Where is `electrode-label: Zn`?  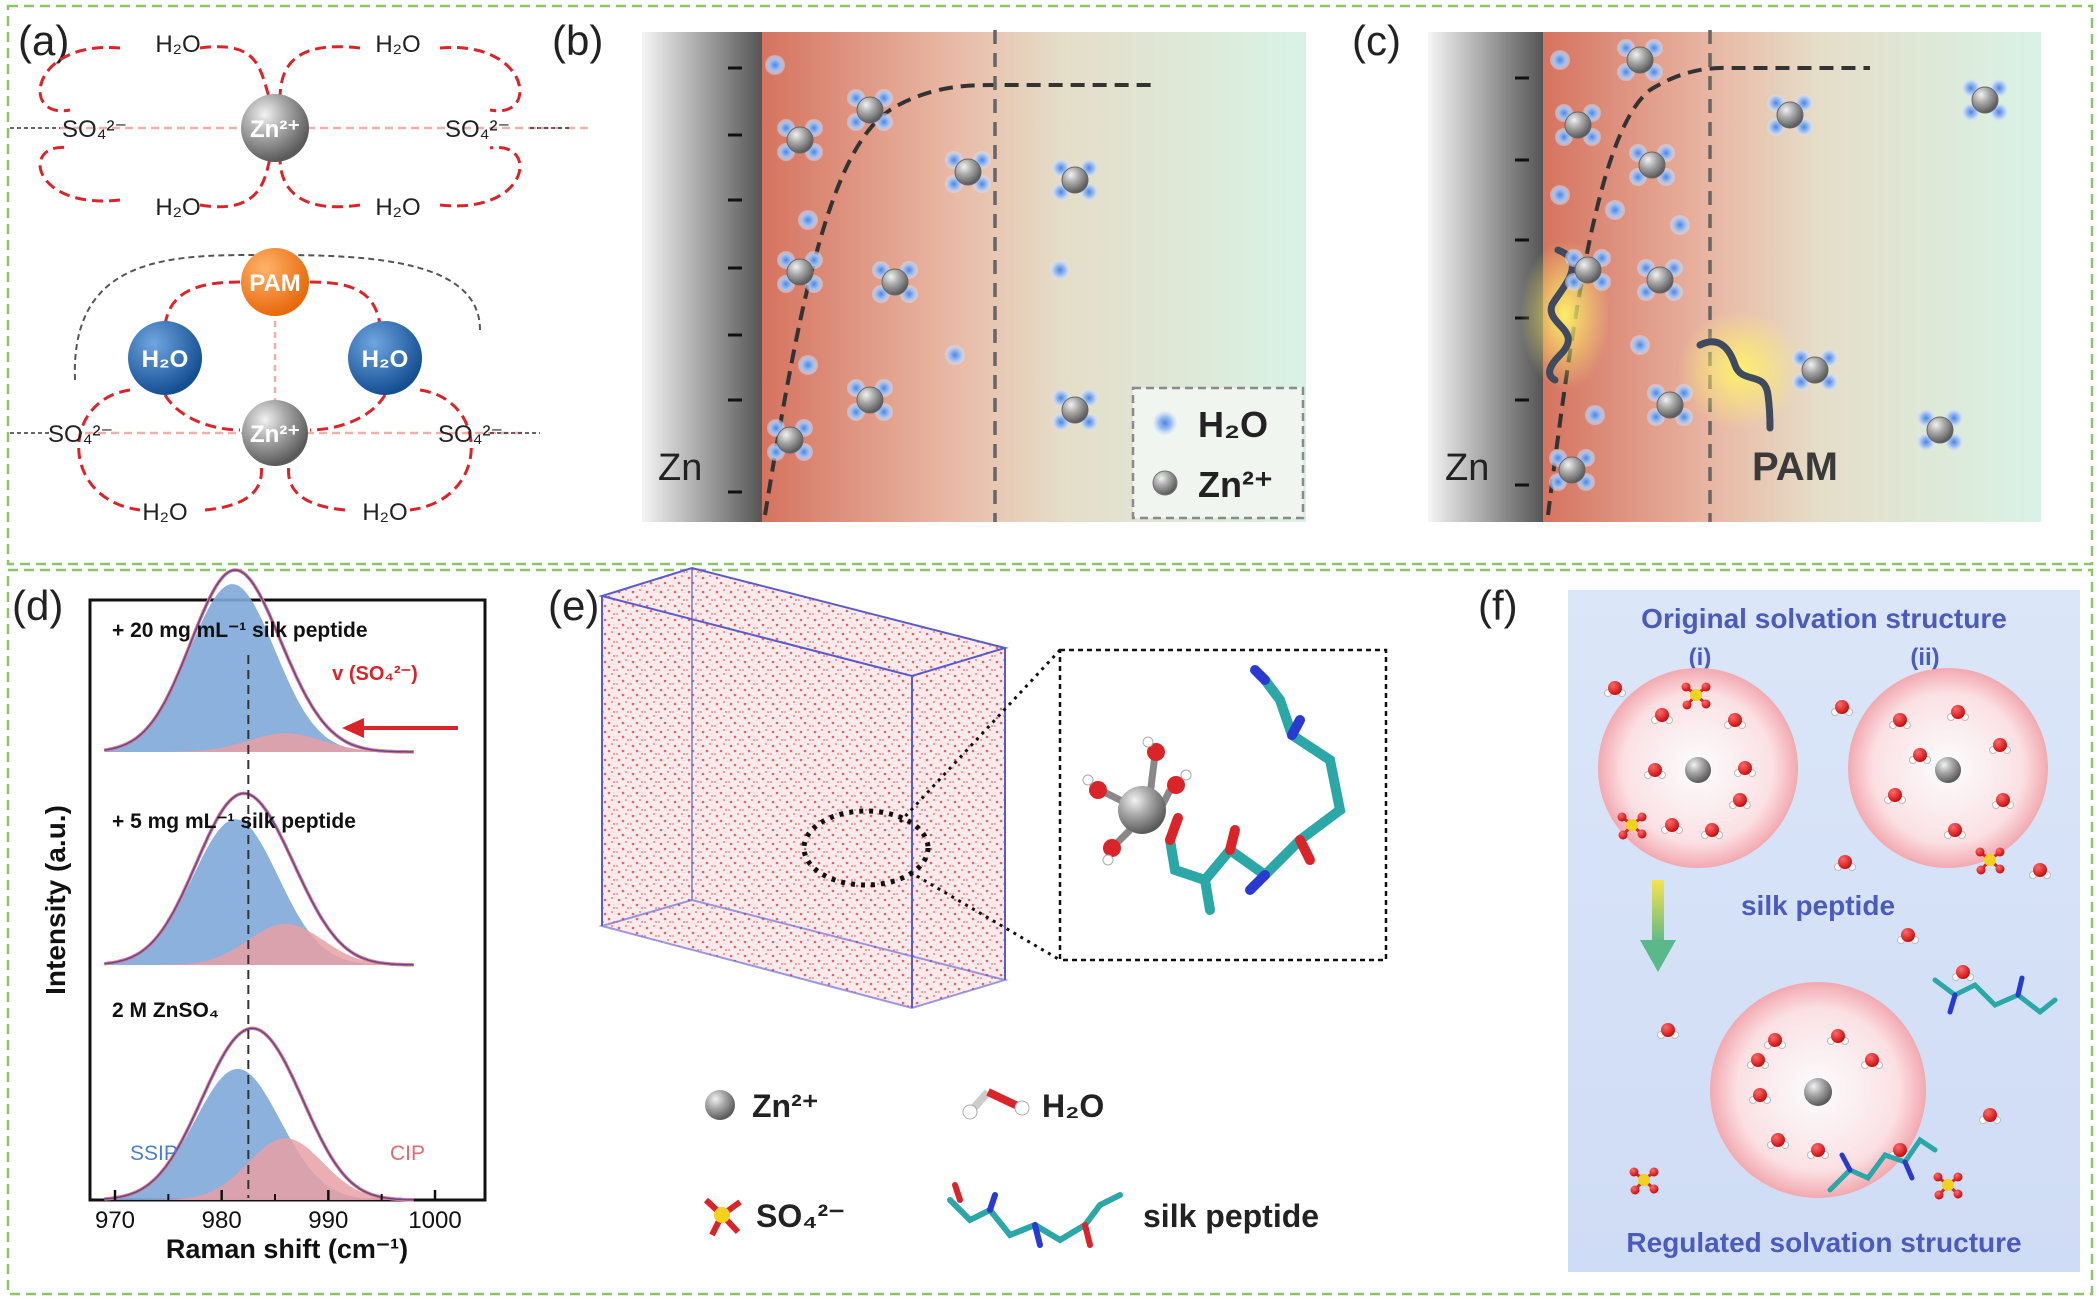
electrode-label: Zn is located at coordinates (680, 468).